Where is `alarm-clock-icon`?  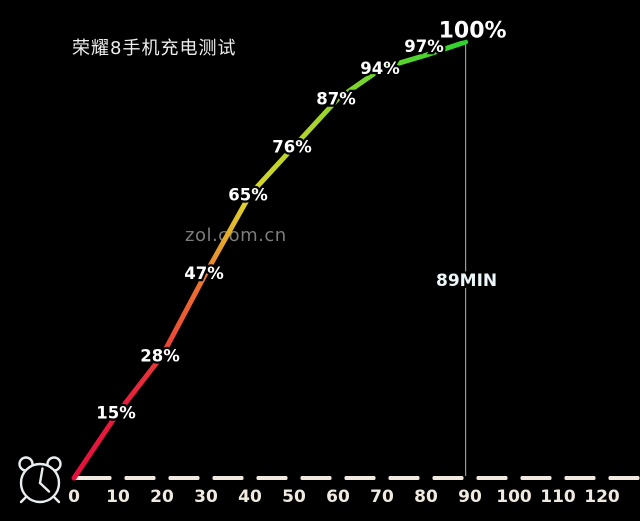 alarm-clock-icon is located at coordinates (40, 480).